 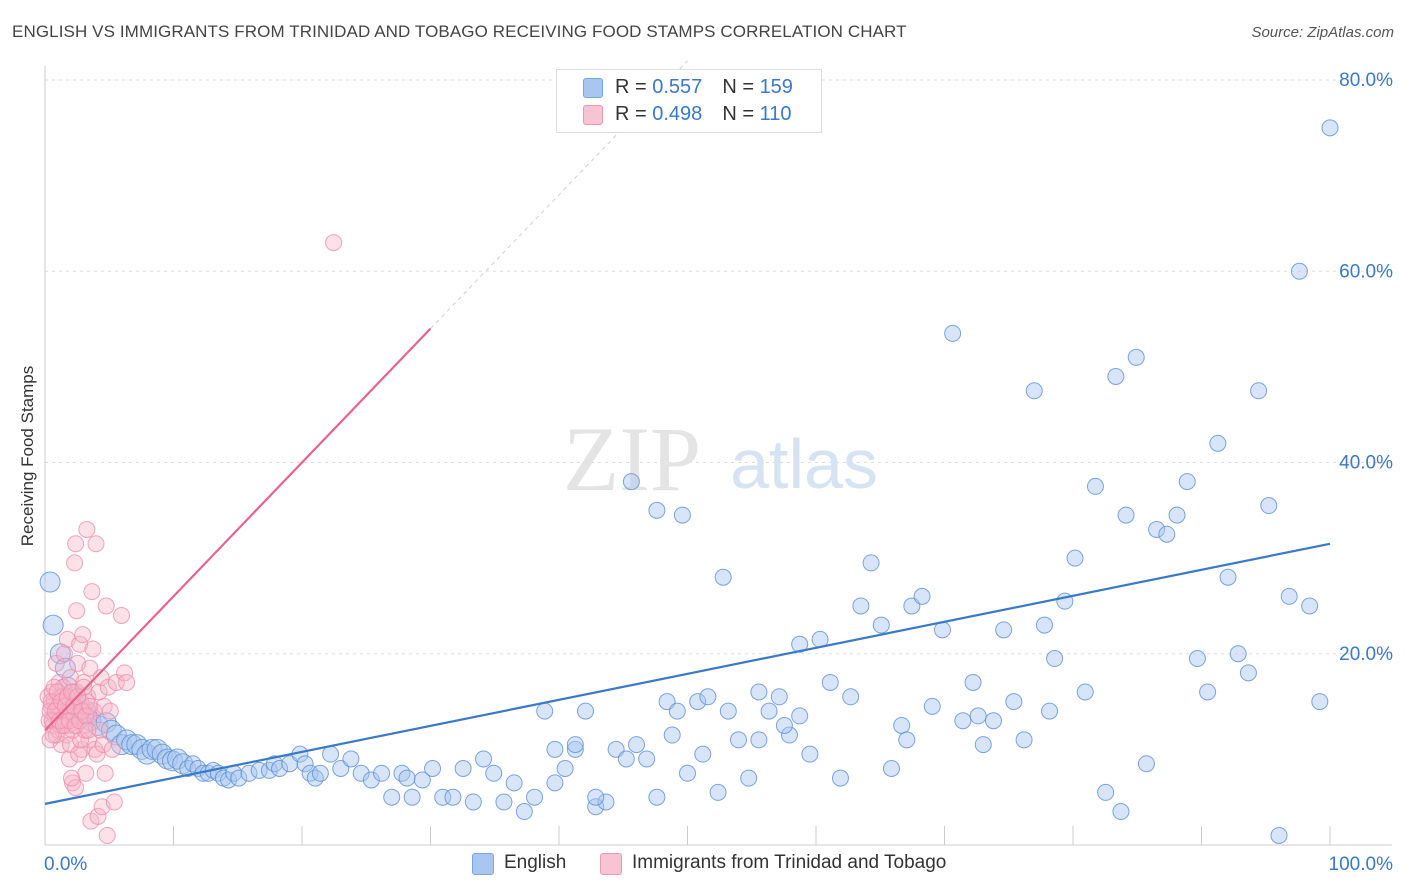 What do you see at coordinates (238, 529) in the screenshot?
I see `trinidad-trend-line` at bounding box center [238, 529].